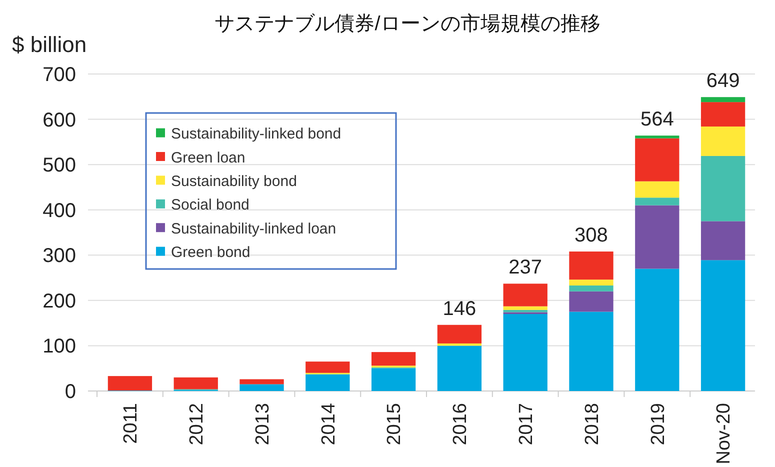 Image resolution: width=775 pixels, height=467 pixels. What do you see at coordinates (723, 81) in the screenshot?
I see `total-label: 649` at bounding box center [723, 81].